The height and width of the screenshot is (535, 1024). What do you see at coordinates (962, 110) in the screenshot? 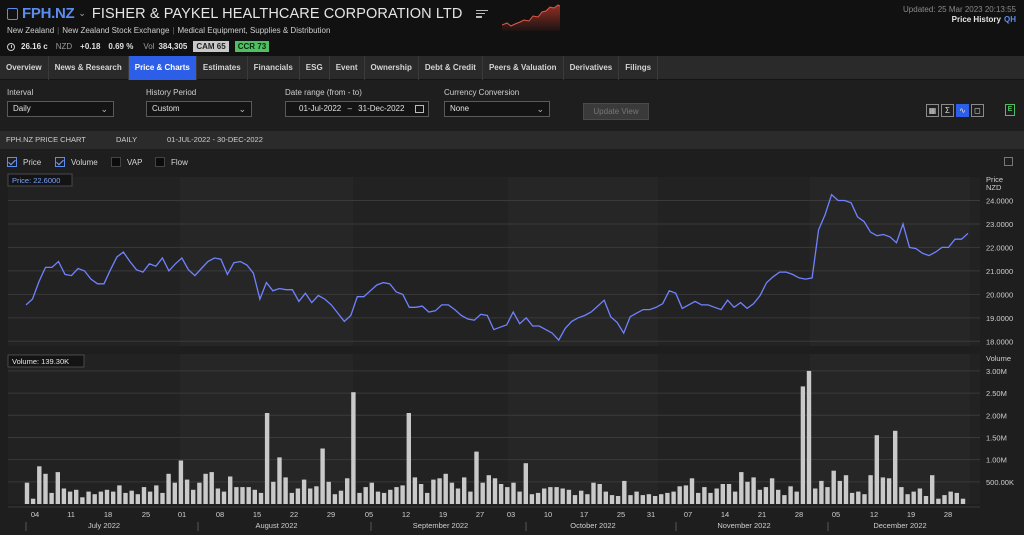
I see `chart-icon: ∿` at bounding box center [962, 110].